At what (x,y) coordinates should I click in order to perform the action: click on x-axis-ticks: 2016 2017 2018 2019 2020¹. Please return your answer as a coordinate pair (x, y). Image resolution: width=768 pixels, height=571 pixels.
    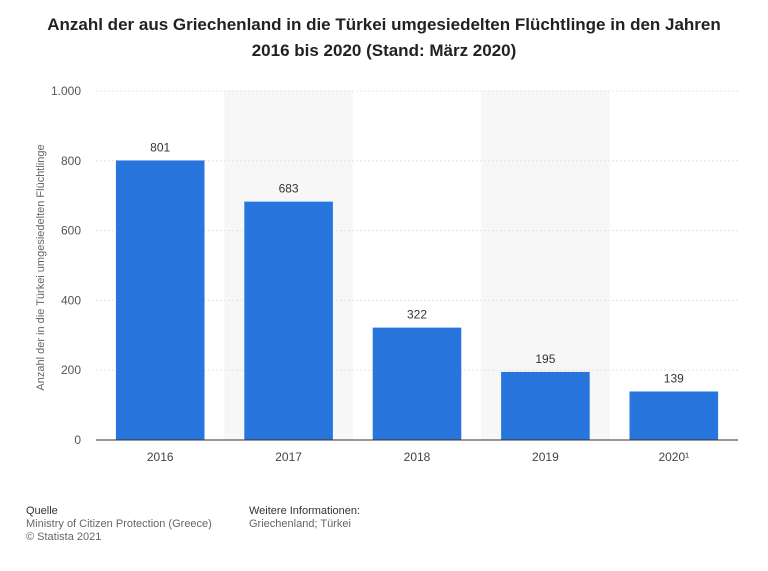
    Looking at the image, I should click on (418, 457).